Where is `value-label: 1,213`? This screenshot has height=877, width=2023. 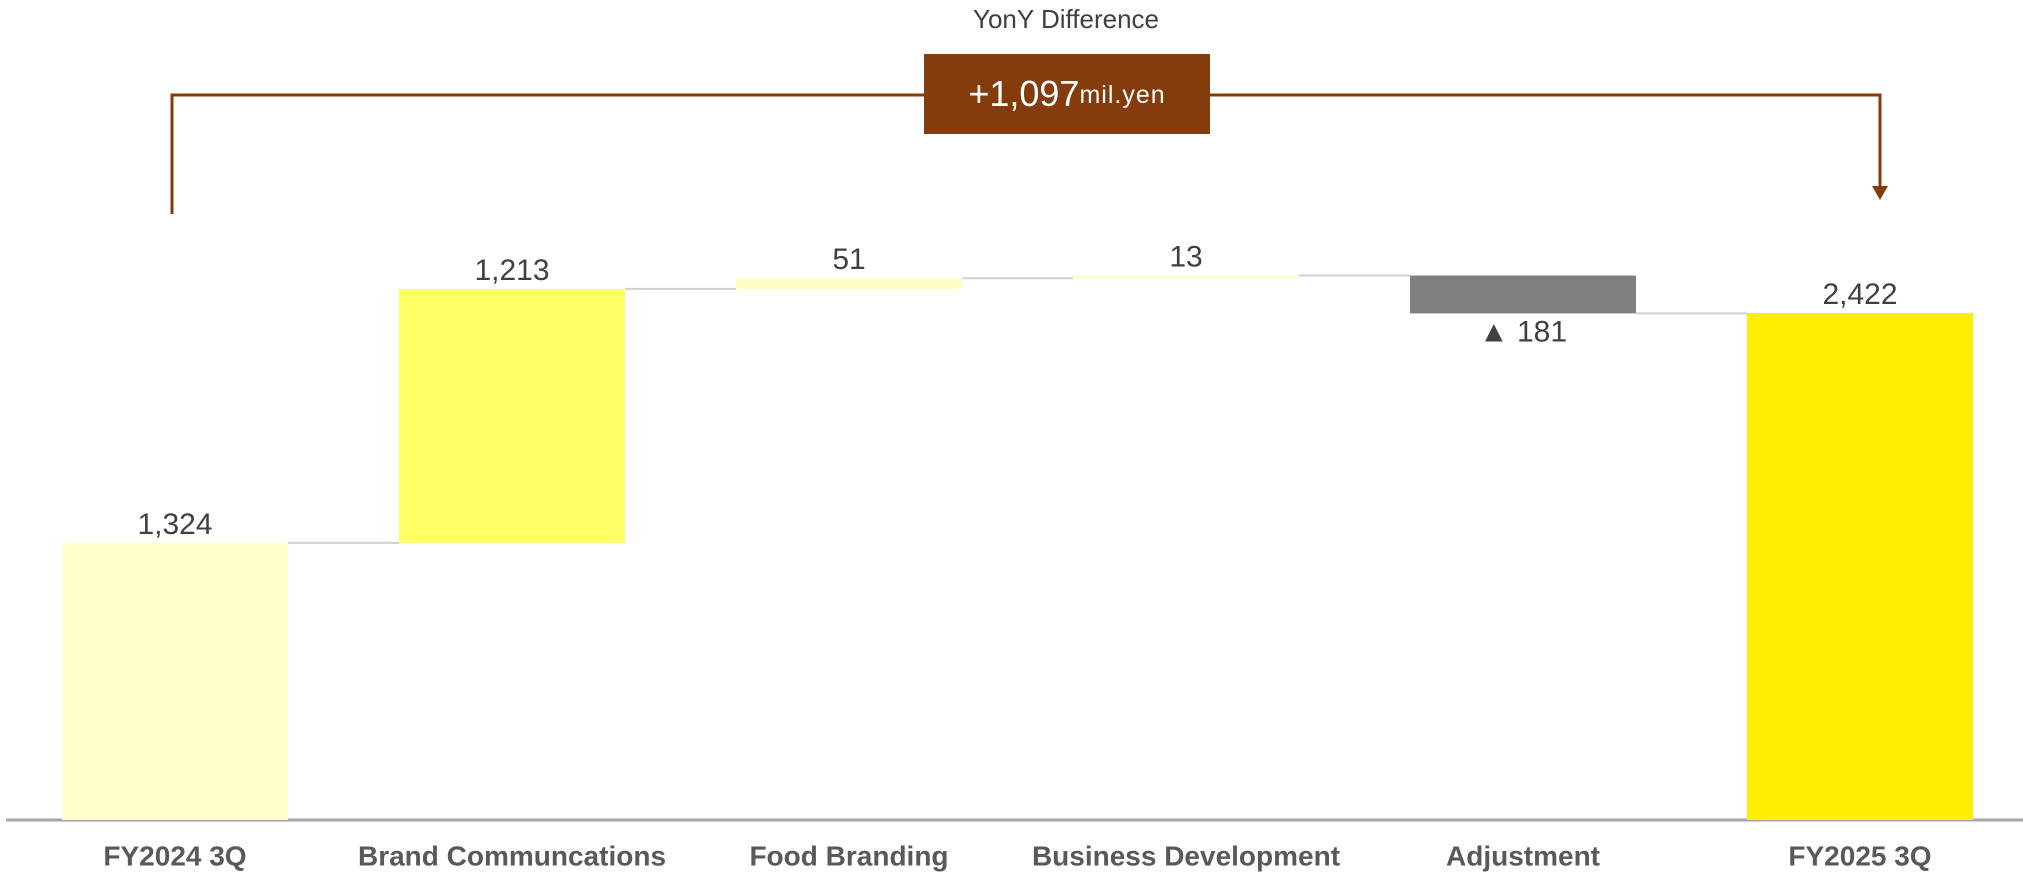 value-label: 1,213 is located at coordinates (511, 270).